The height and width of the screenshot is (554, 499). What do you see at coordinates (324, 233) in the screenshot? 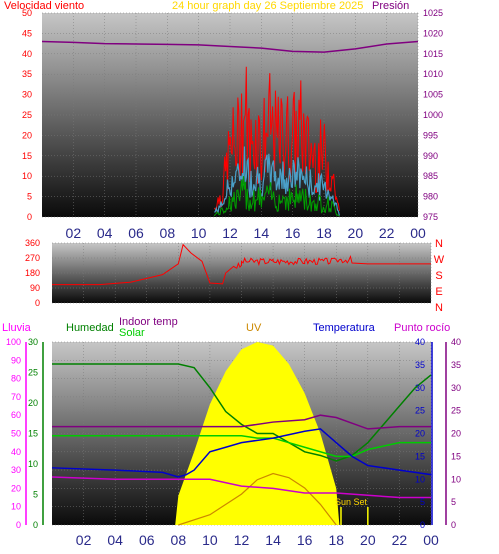
I see `time-tick: 18` at bounding box center [324, 233].